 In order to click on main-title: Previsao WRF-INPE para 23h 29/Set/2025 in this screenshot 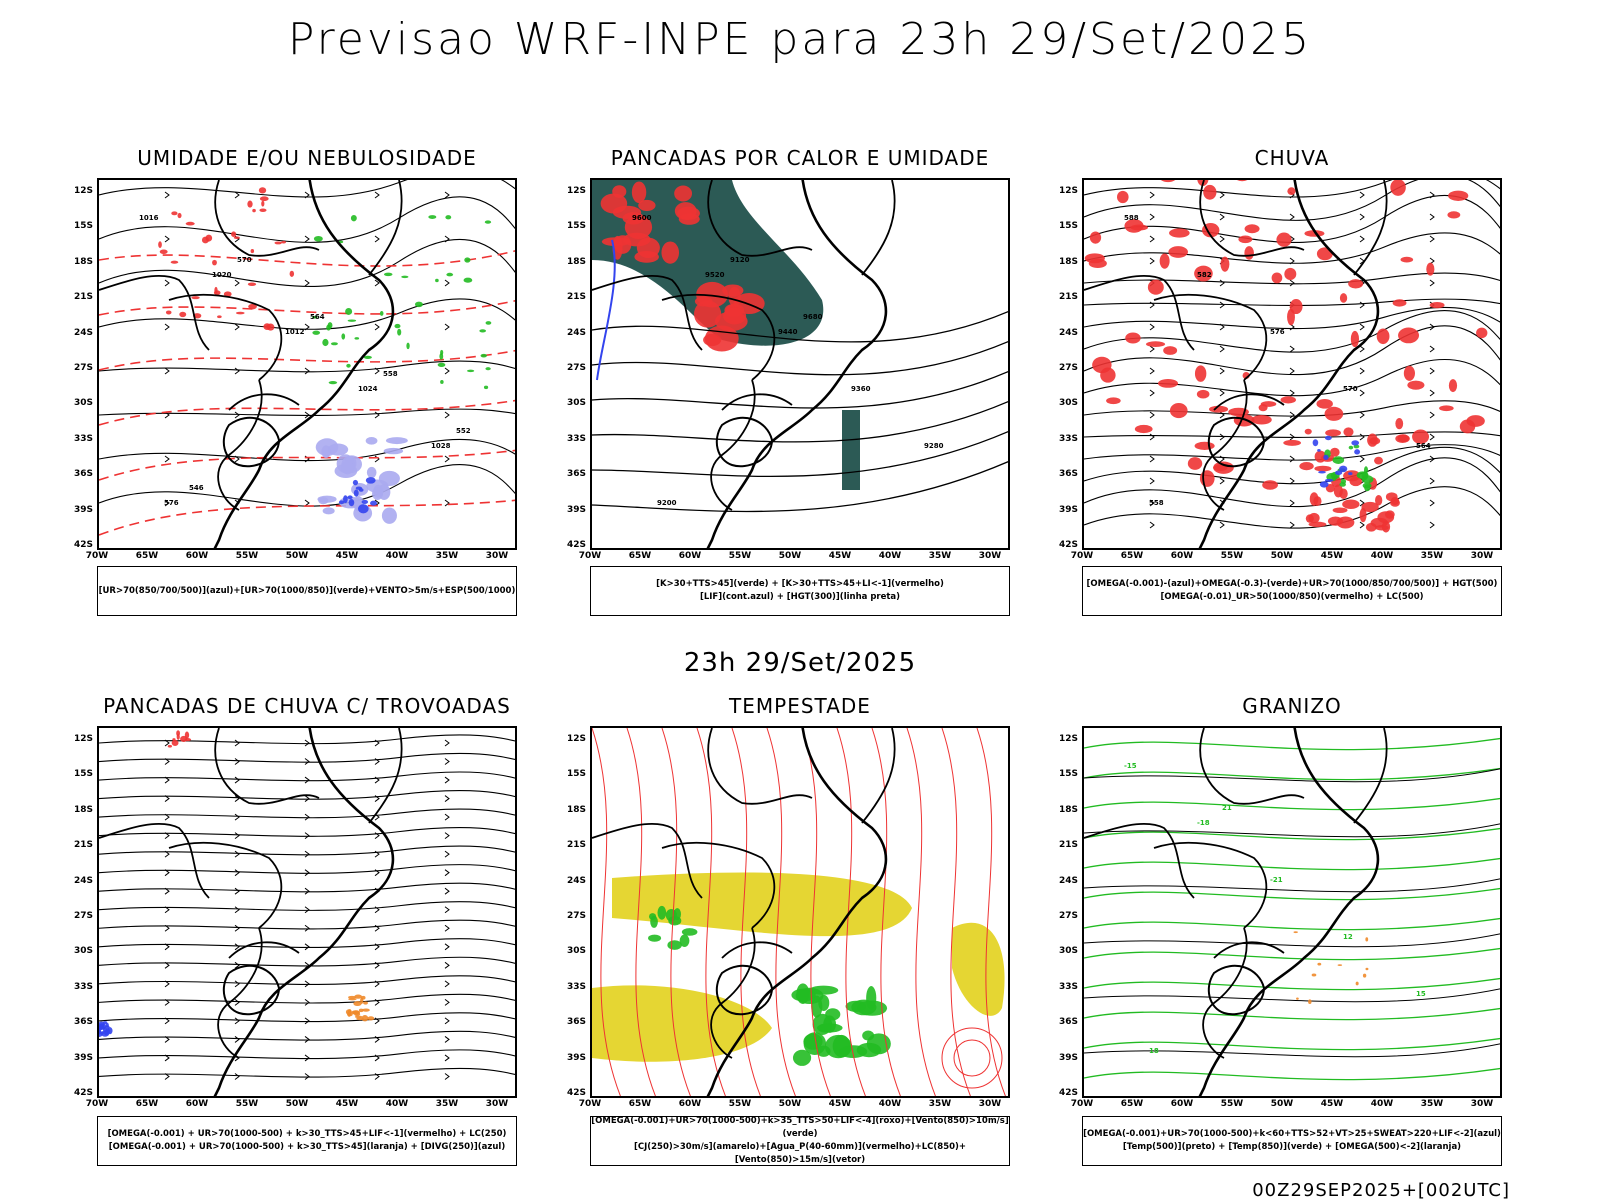, I will do `click(800, 39)`.